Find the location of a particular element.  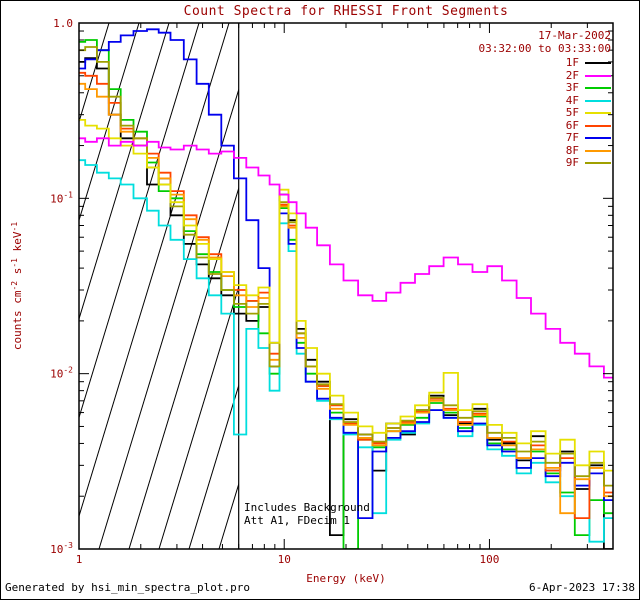

legend-label: 7F is located at coordinates (572, 138).